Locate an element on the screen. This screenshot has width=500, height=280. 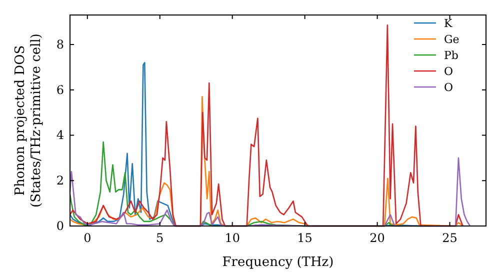
x-axis-title: Frequency (THz) is located at coordinates (278, 262).